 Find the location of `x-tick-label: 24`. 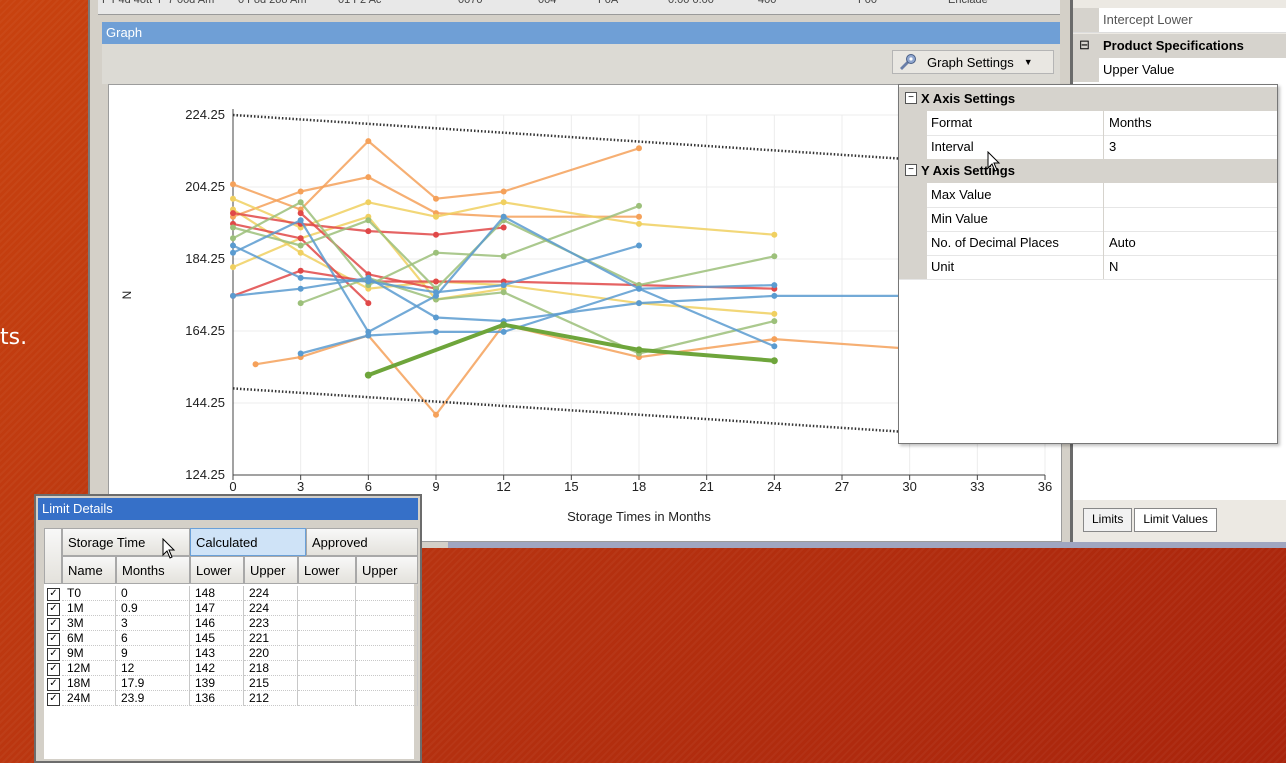

x-tick-label: 24 is located at coordinates (774, 486).